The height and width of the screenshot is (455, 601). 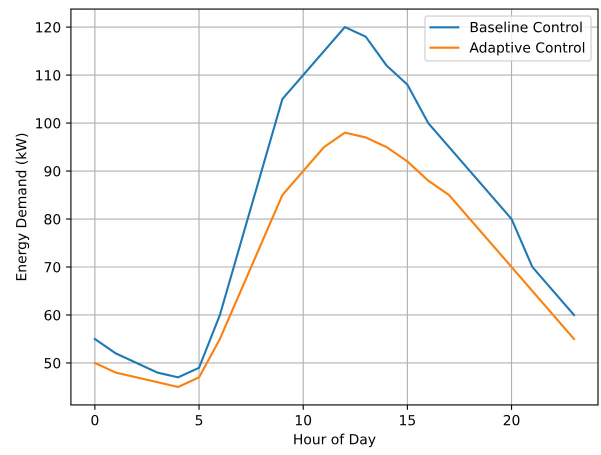 What do you see at coordinates (304, 420) in the screenshot?
I see `x-tick-label: 10` at bounding box center [304, 420].